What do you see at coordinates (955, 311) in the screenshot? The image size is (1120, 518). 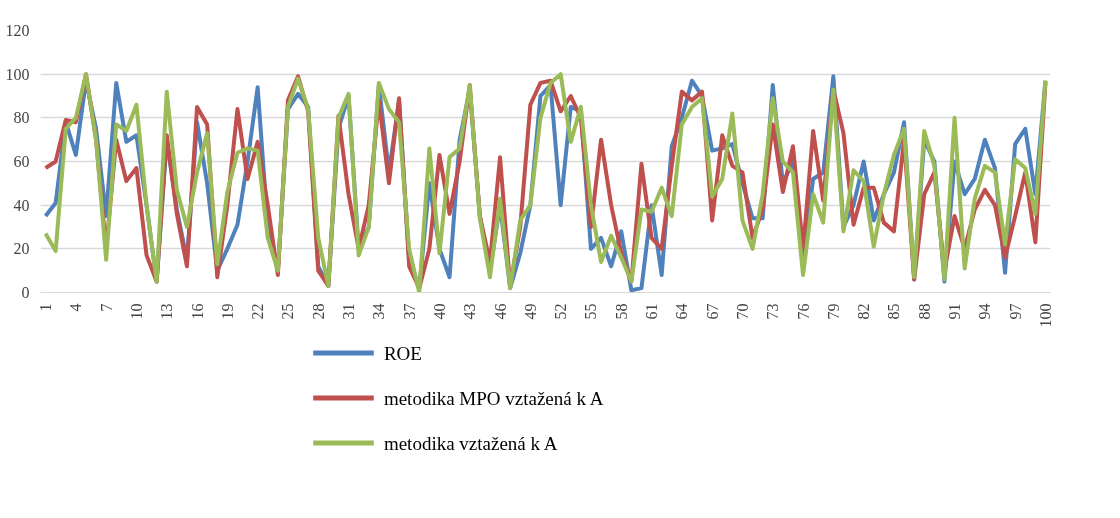 I see `x-tick-label: 91` at bounding box center [955, 311].